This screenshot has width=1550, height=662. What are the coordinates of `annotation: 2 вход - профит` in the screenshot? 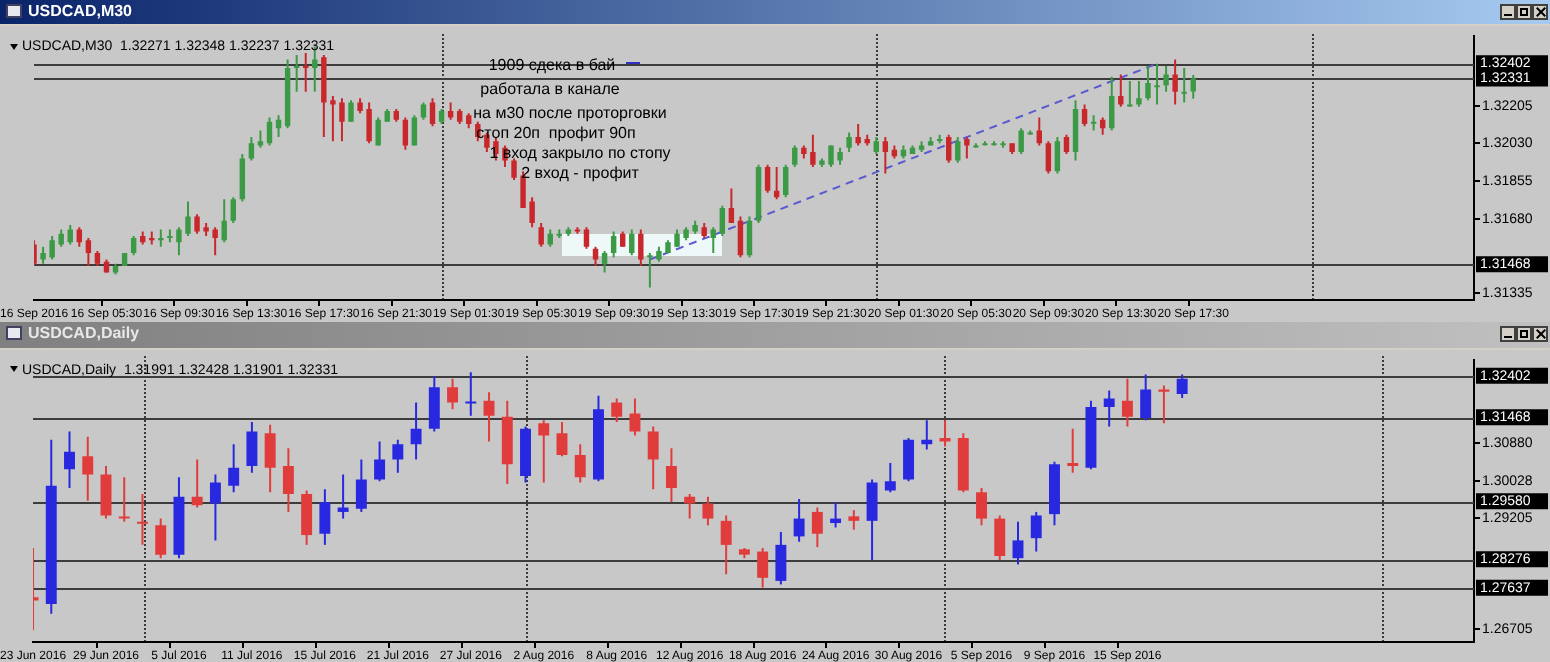 It's located at (580, 173).